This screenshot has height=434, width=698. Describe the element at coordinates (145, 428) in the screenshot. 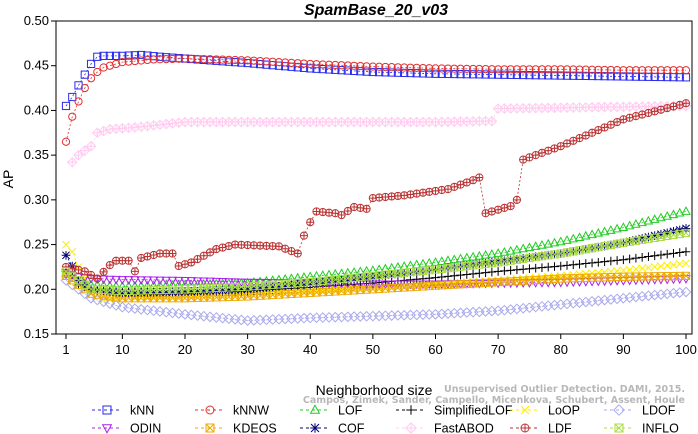

I see `legend-label: ODIN` at that location.